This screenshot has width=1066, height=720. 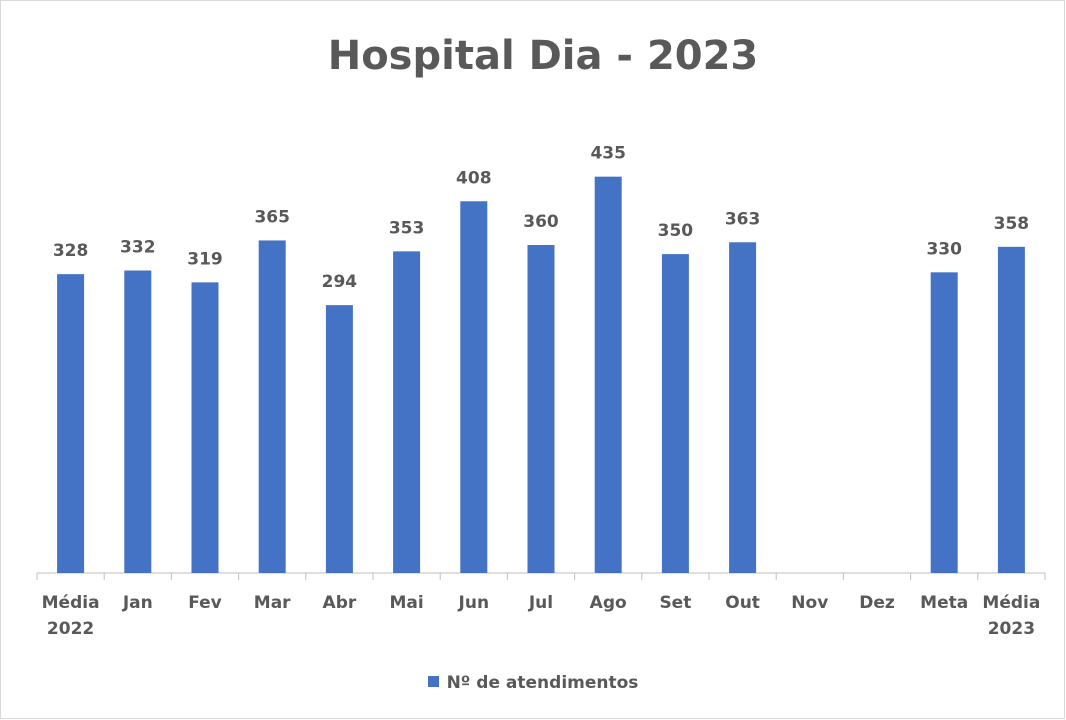 I want to click on data-label: 435, so click(x=608, y=154).